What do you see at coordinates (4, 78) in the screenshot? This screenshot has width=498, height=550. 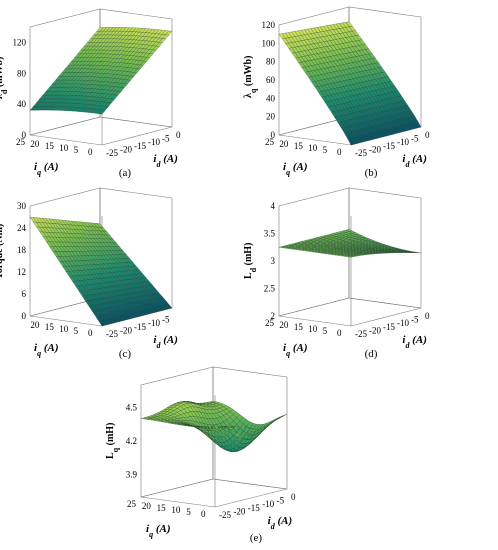 I see `z-axis-label: λd (mWb)` at bounding box center [4, 78].